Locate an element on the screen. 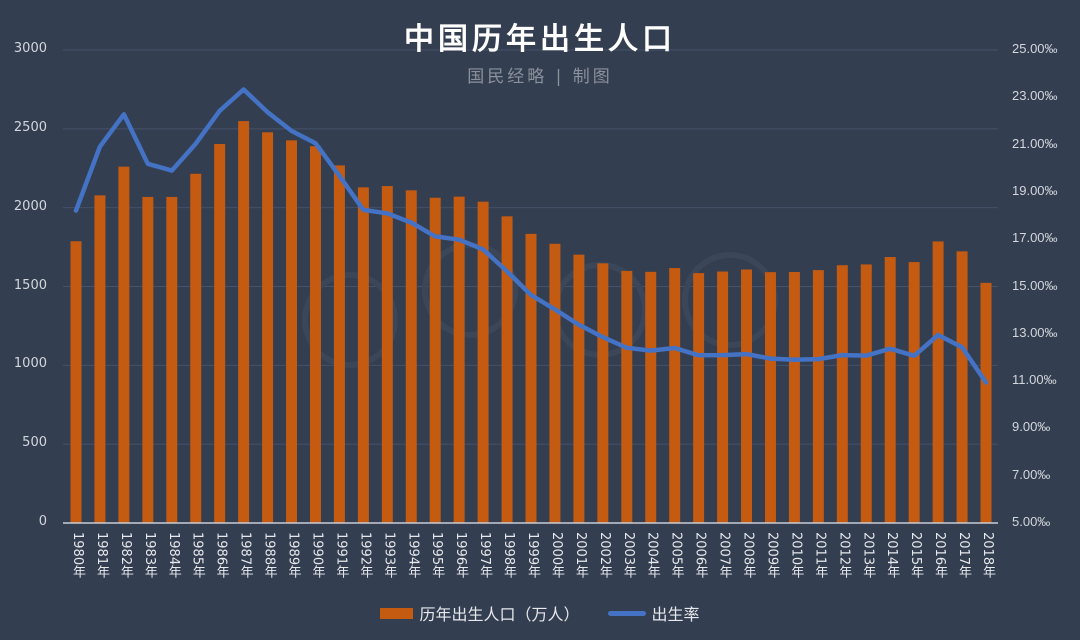 Image resolution: width=1080 pixels, height=640 pixels. x-axis-tick: 1982年 is located at coordinates (125, 555).